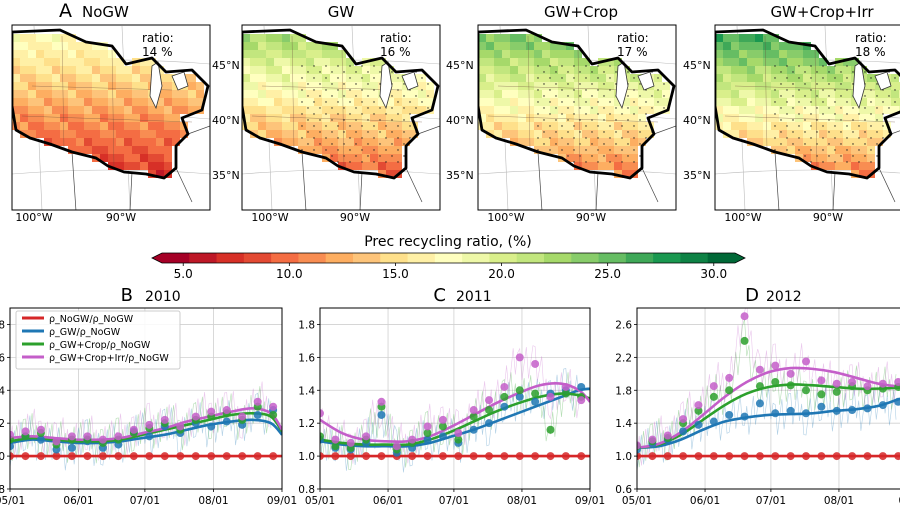 The image size is (900, 507). Describe the element at coordinates (226, 65) in the screenshot. I see `lat-label-45n: 45°N` at that location.